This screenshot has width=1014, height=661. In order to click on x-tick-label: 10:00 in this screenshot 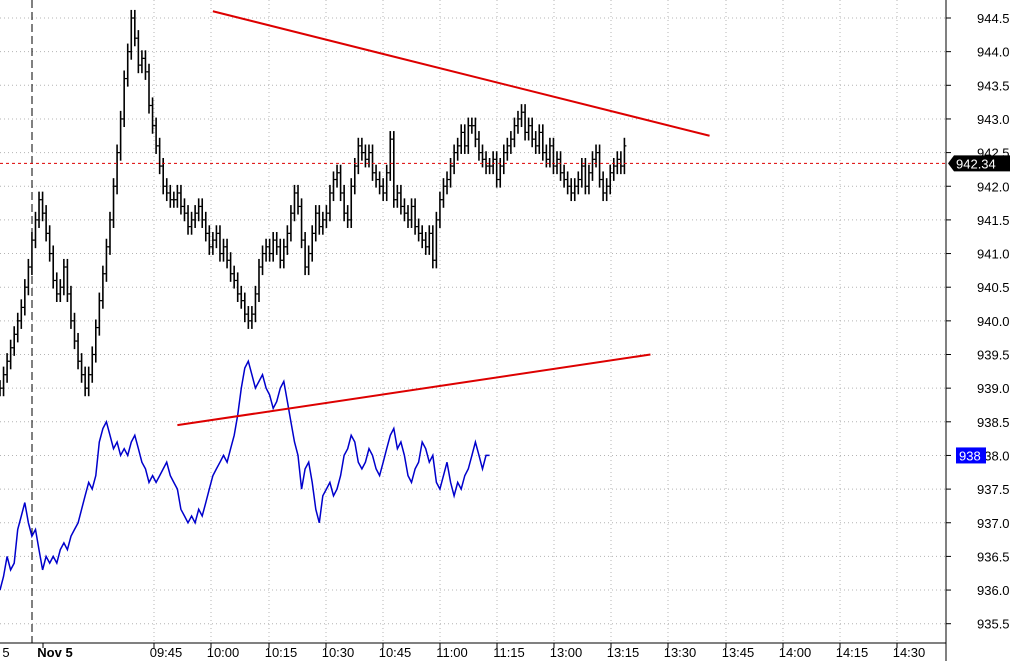, I will do `click(223, 652)`.